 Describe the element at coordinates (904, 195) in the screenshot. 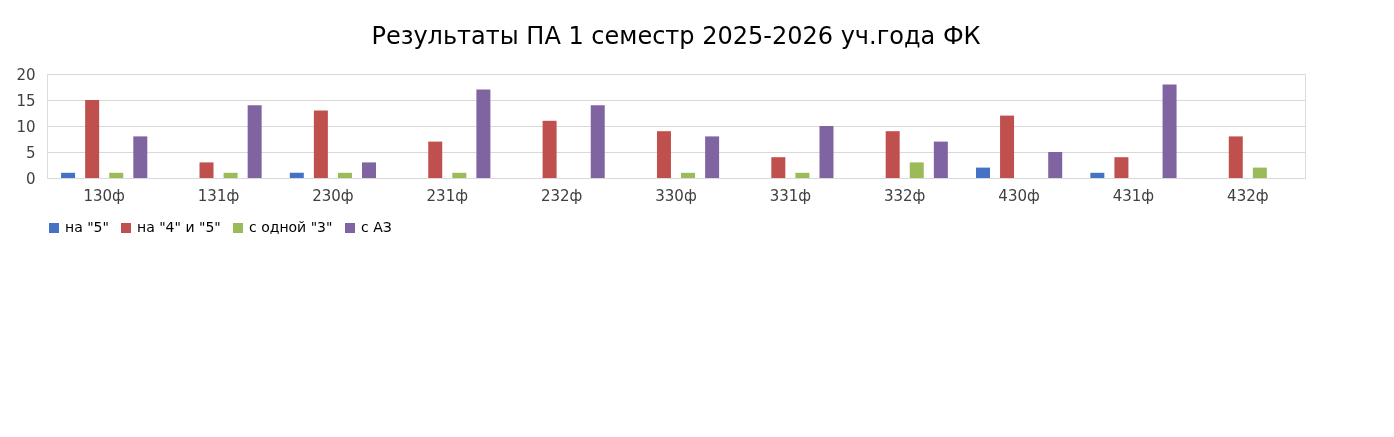

I see `x-tick-label: 332ф` at that location.